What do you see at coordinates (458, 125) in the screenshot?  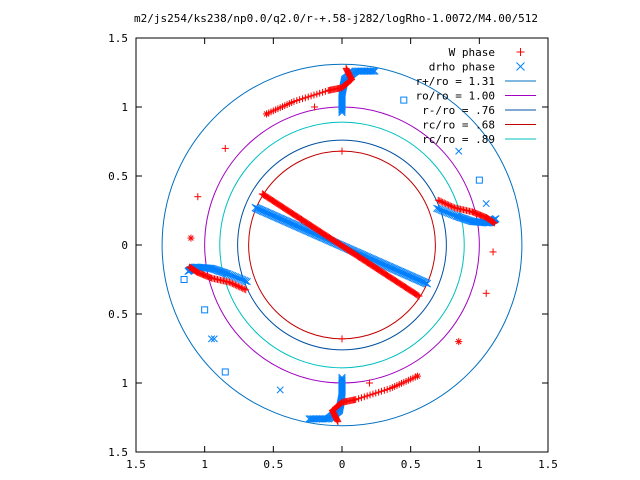 I see `legend-label: rc/ro = .68` at bounding box center [458, 125].